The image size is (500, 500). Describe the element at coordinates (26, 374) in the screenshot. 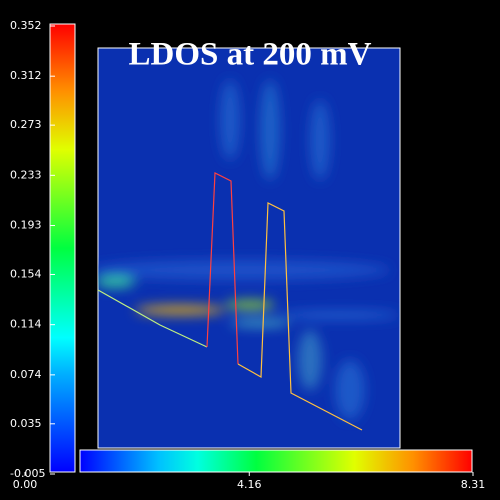

I see `colorbar-tick-label: 0.074` at that location.